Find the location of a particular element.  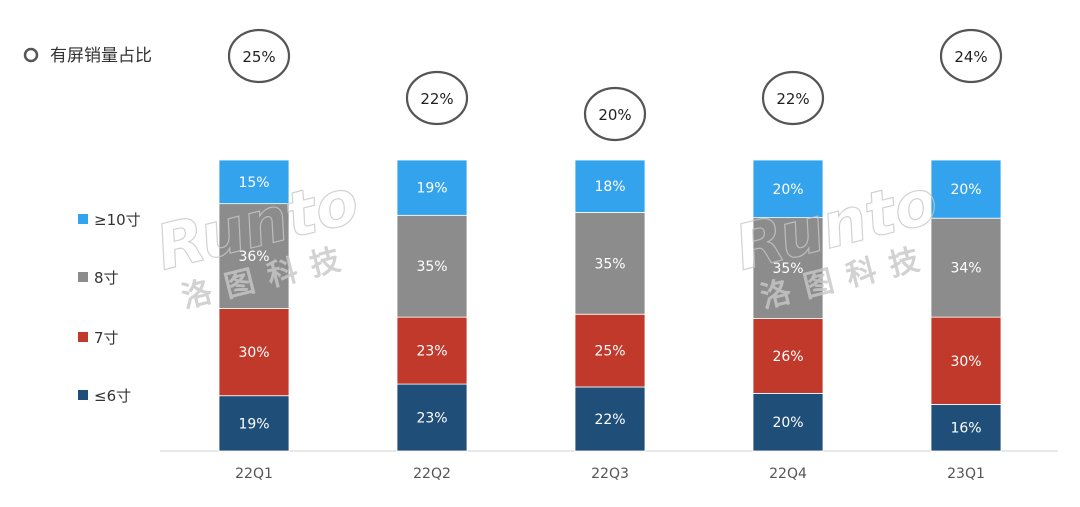

x-tick-label: 23Q1 is located at coordinates (966, 474).